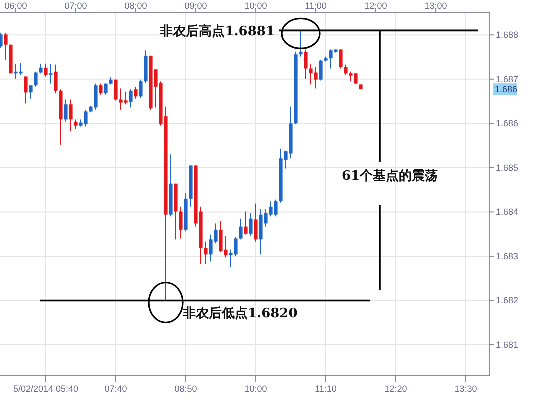 This screenshot has height=401, width=554. Describe the element at coordinates (76, 6) in the screenshot. I see `x2-tick-label: 07:00` at that location.